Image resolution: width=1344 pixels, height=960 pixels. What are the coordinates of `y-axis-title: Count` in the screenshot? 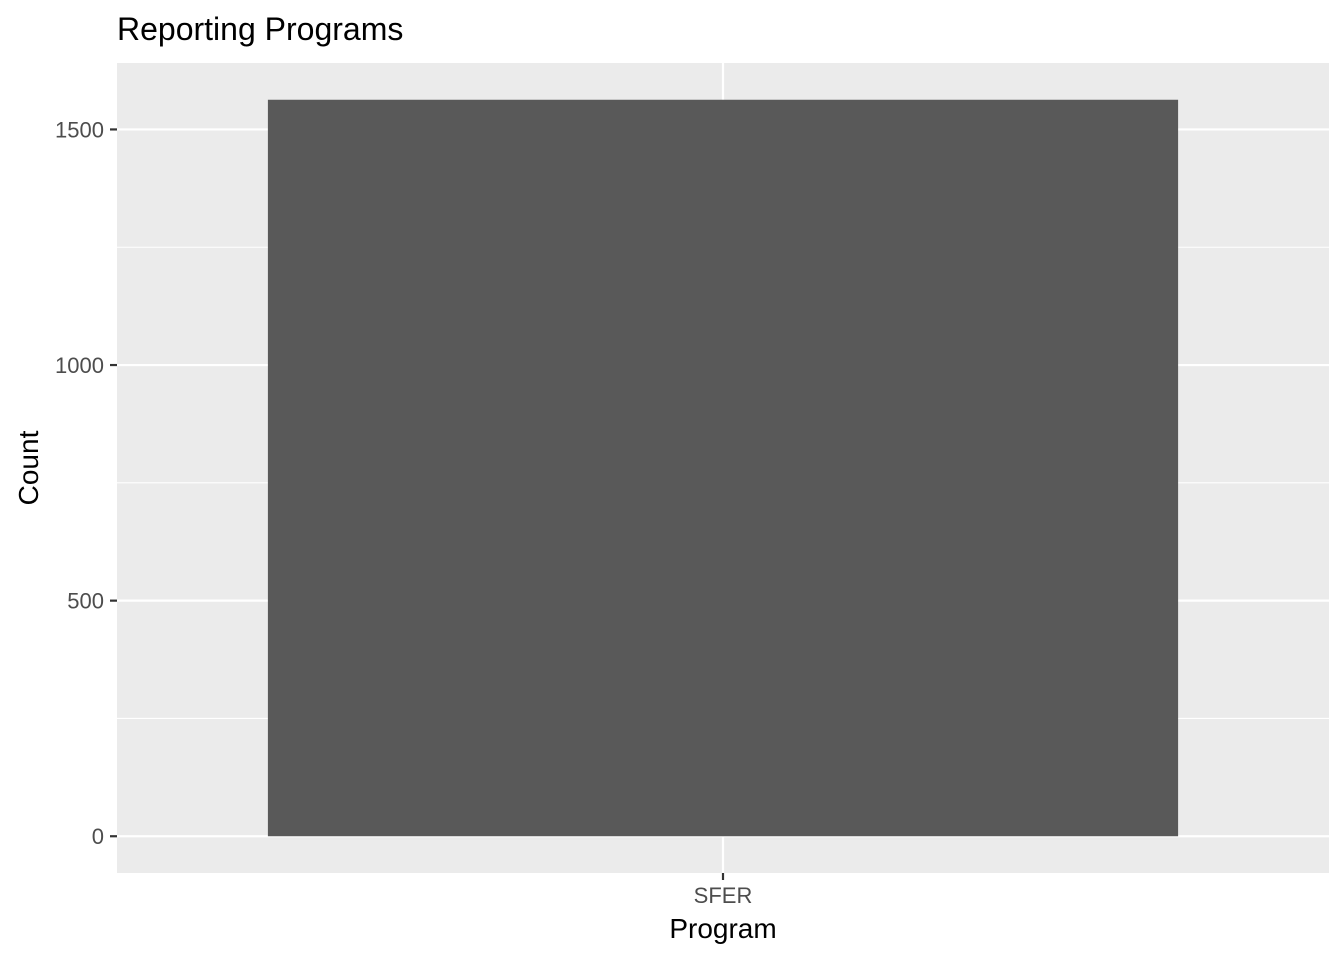 It's located at (28, 467).